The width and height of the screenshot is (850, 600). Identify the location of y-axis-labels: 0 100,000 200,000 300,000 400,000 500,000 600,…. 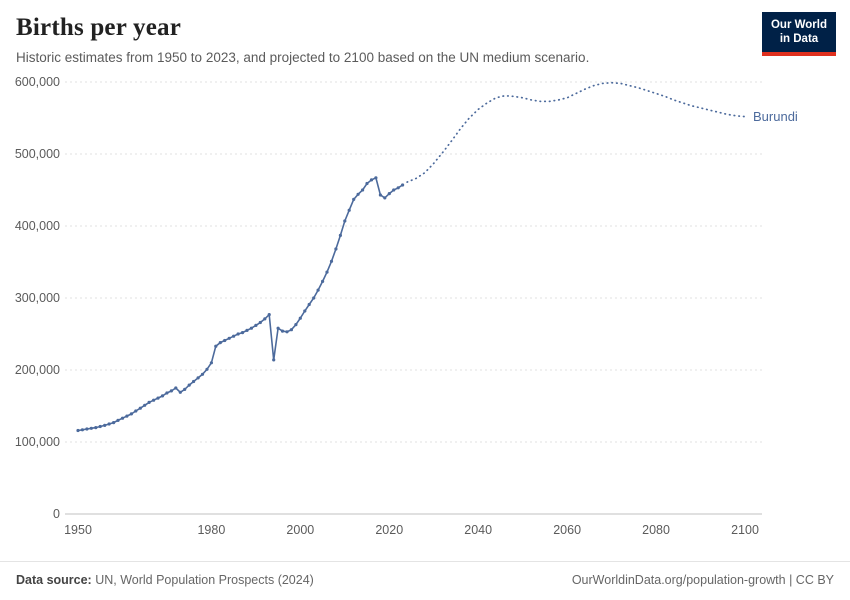
(37, 298).